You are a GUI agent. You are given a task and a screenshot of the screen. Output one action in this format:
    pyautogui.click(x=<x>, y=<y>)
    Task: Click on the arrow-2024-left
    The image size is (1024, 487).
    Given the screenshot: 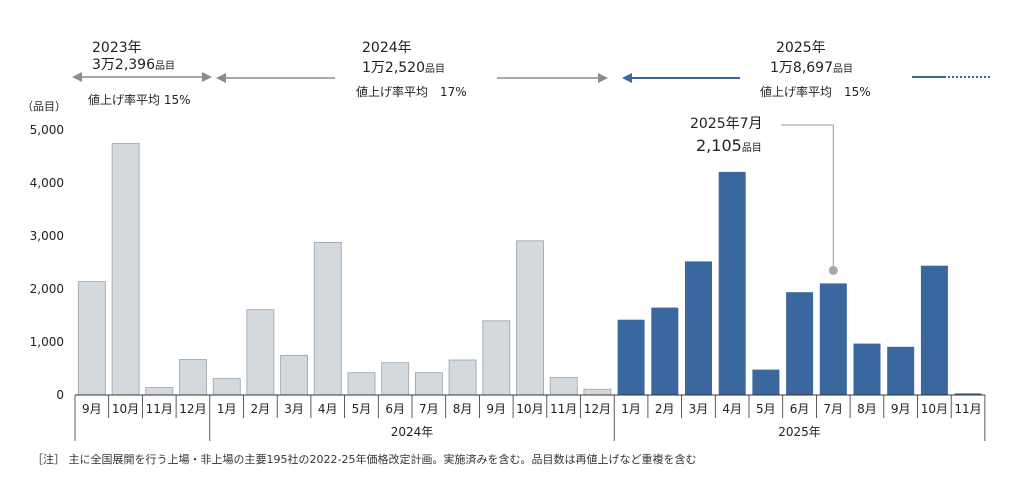 What is the action you would take?
    pyautogui.click(x=275, y=78)
    